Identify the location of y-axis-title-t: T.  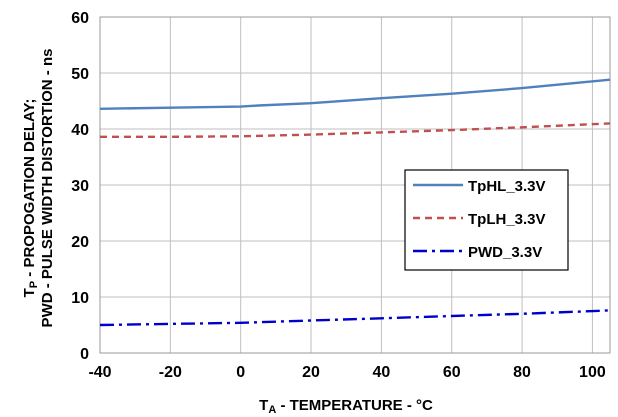
(29, 292).